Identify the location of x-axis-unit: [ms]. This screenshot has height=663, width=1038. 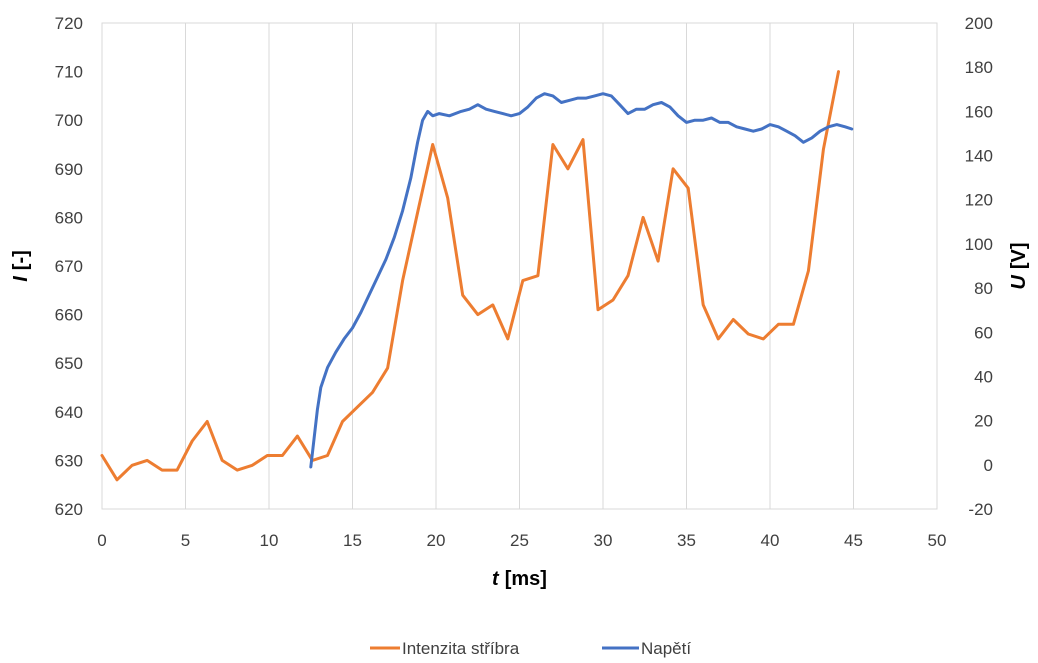
(526, 579).